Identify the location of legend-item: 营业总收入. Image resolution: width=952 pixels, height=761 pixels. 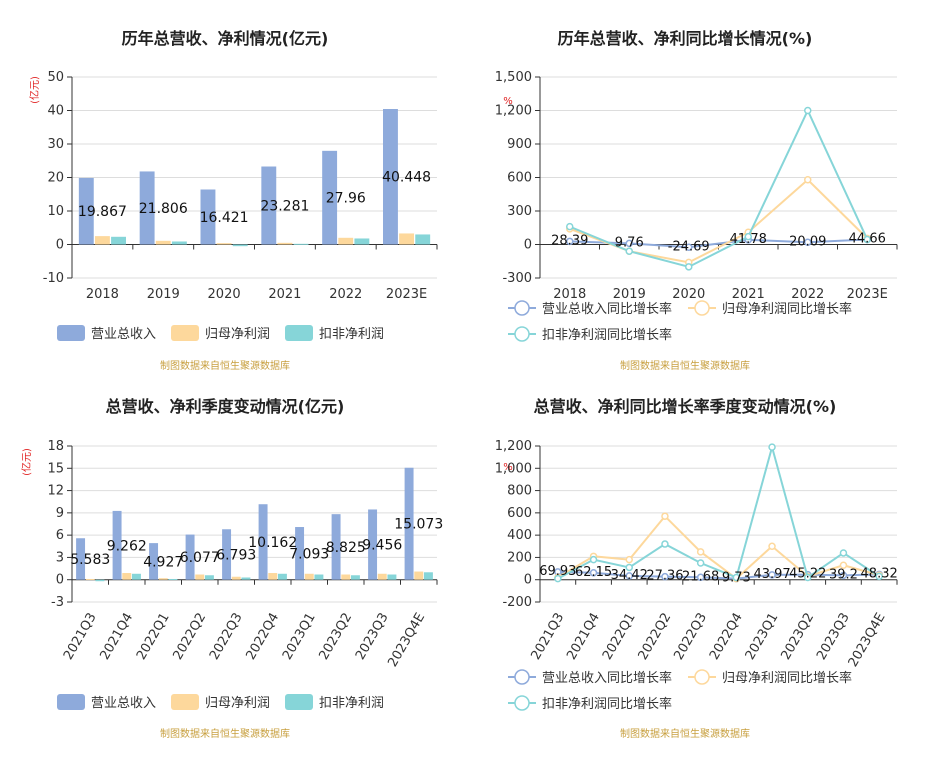
(106, 702).